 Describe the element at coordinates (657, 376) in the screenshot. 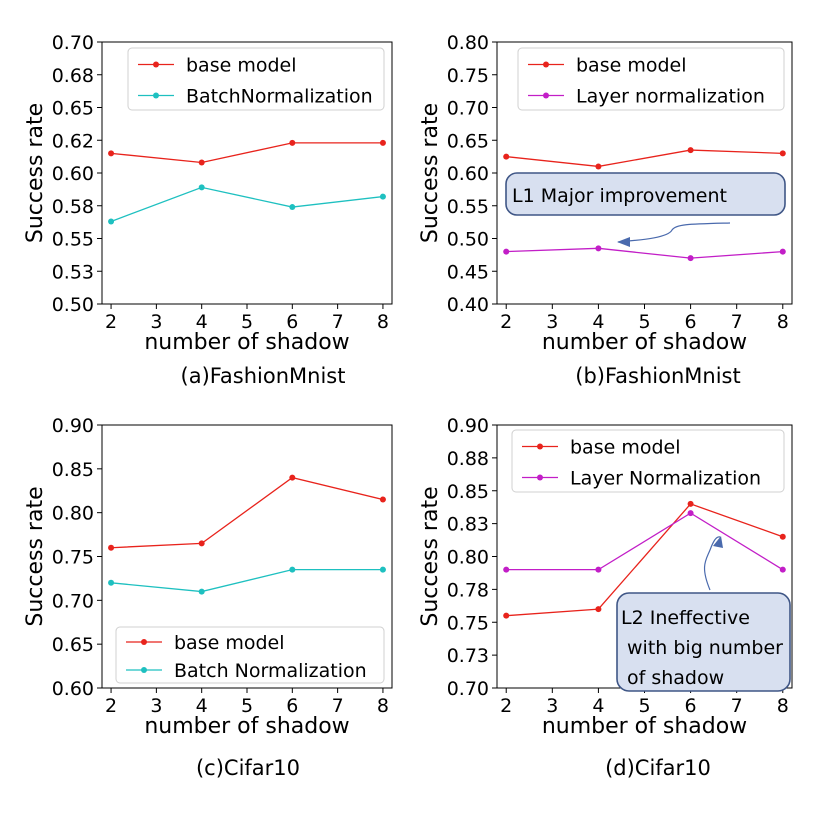

I see `panel-caption: (b)FashionMnist` at that location.